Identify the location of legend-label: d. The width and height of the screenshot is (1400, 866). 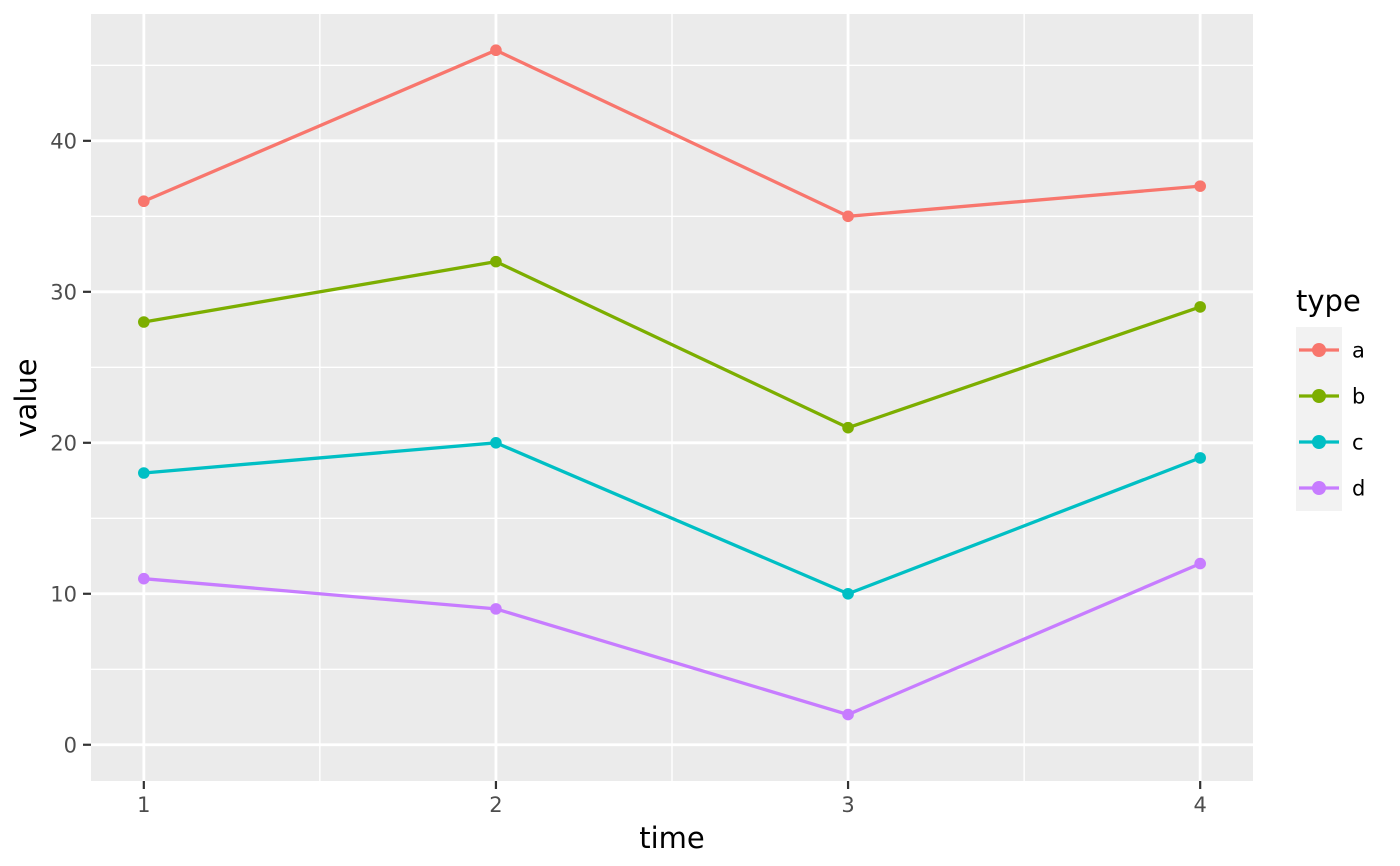
(1358, 489).